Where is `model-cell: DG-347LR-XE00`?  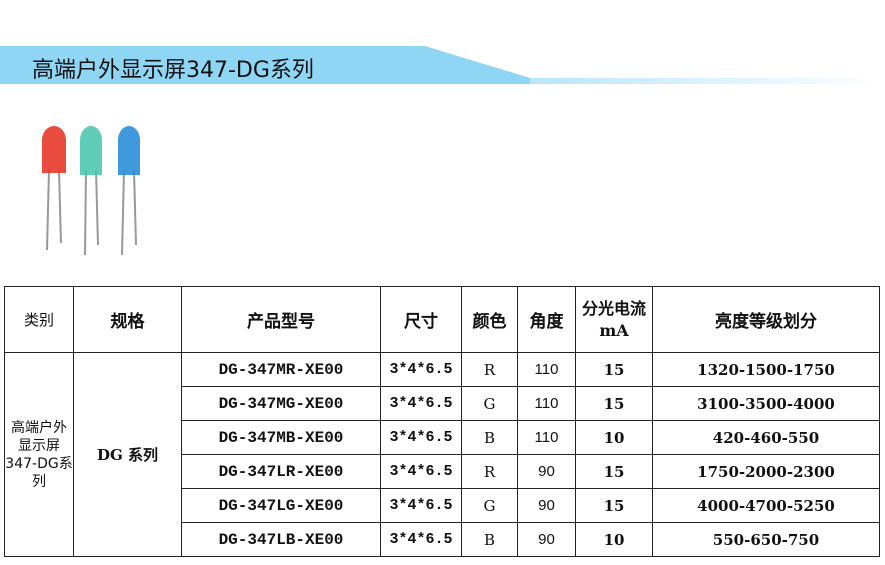 model-cell: DG-347LR-XE00 is located at coordinates (281, 471).